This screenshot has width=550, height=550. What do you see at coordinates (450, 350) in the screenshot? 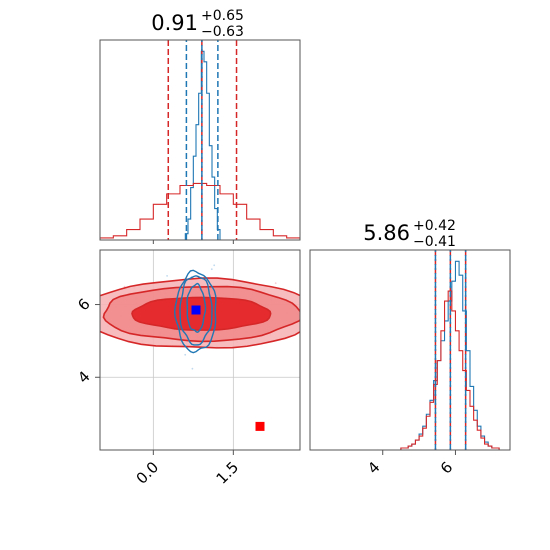
I see `p2-histogram-content` at bounding box center [450, 350].